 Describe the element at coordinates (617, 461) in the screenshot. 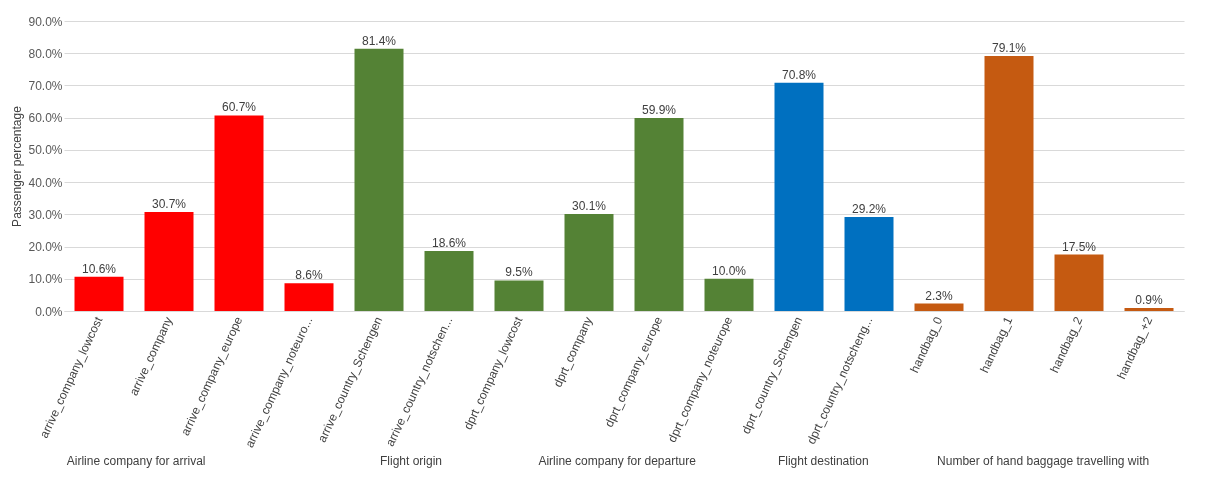

I see `text: Airline company for departure` at that location.